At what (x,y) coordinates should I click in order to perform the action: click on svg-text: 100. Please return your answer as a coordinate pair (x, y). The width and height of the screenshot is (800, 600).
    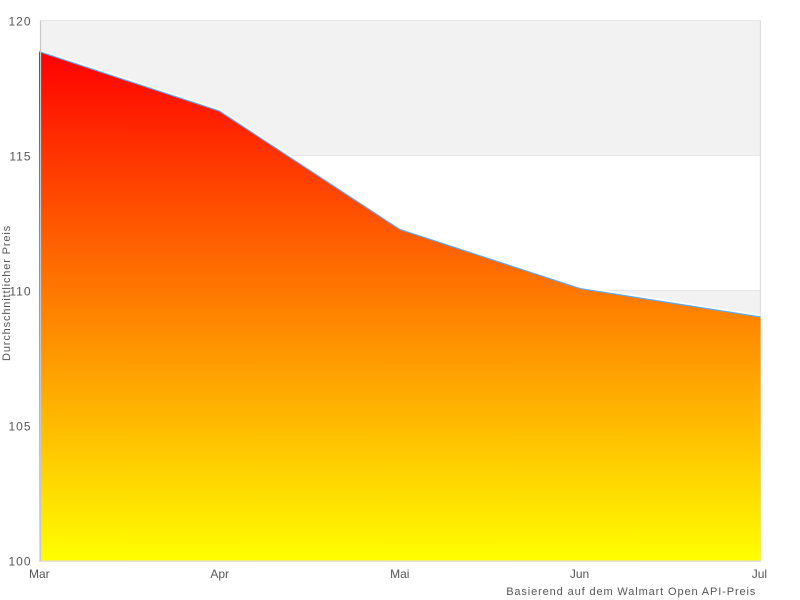
    Looking at the image, I should click on (19, 561).